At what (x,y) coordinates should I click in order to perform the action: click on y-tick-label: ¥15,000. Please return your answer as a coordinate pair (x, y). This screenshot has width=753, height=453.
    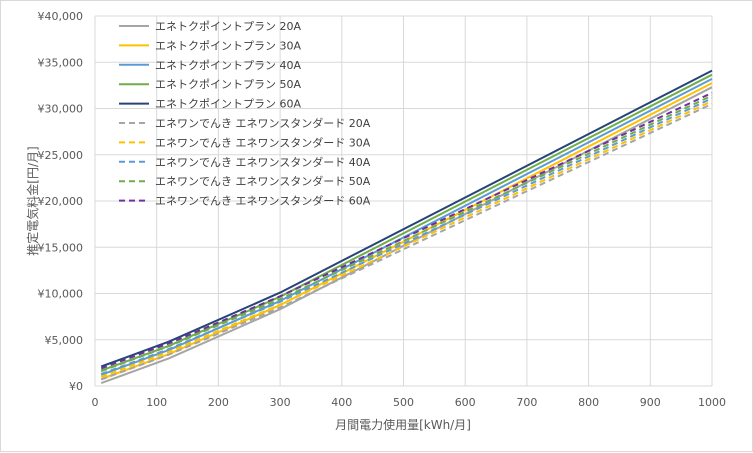
    Looking at the image, I should click on (61, 247).